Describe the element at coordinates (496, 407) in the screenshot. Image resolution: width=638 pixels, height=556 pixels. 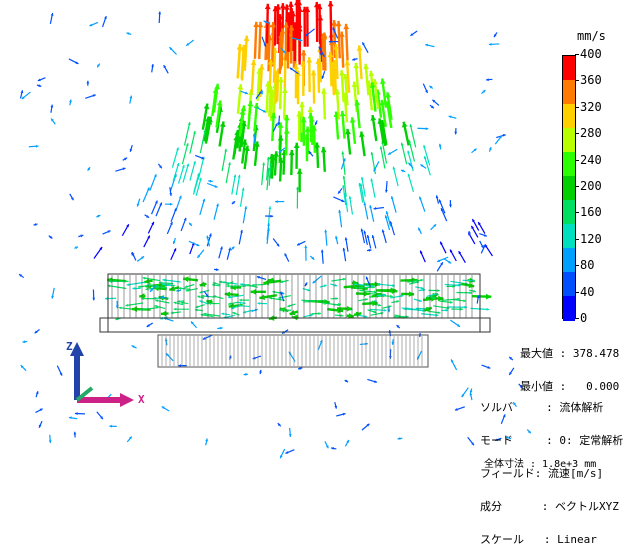
I see `solver-label: ソルバ` at that location.